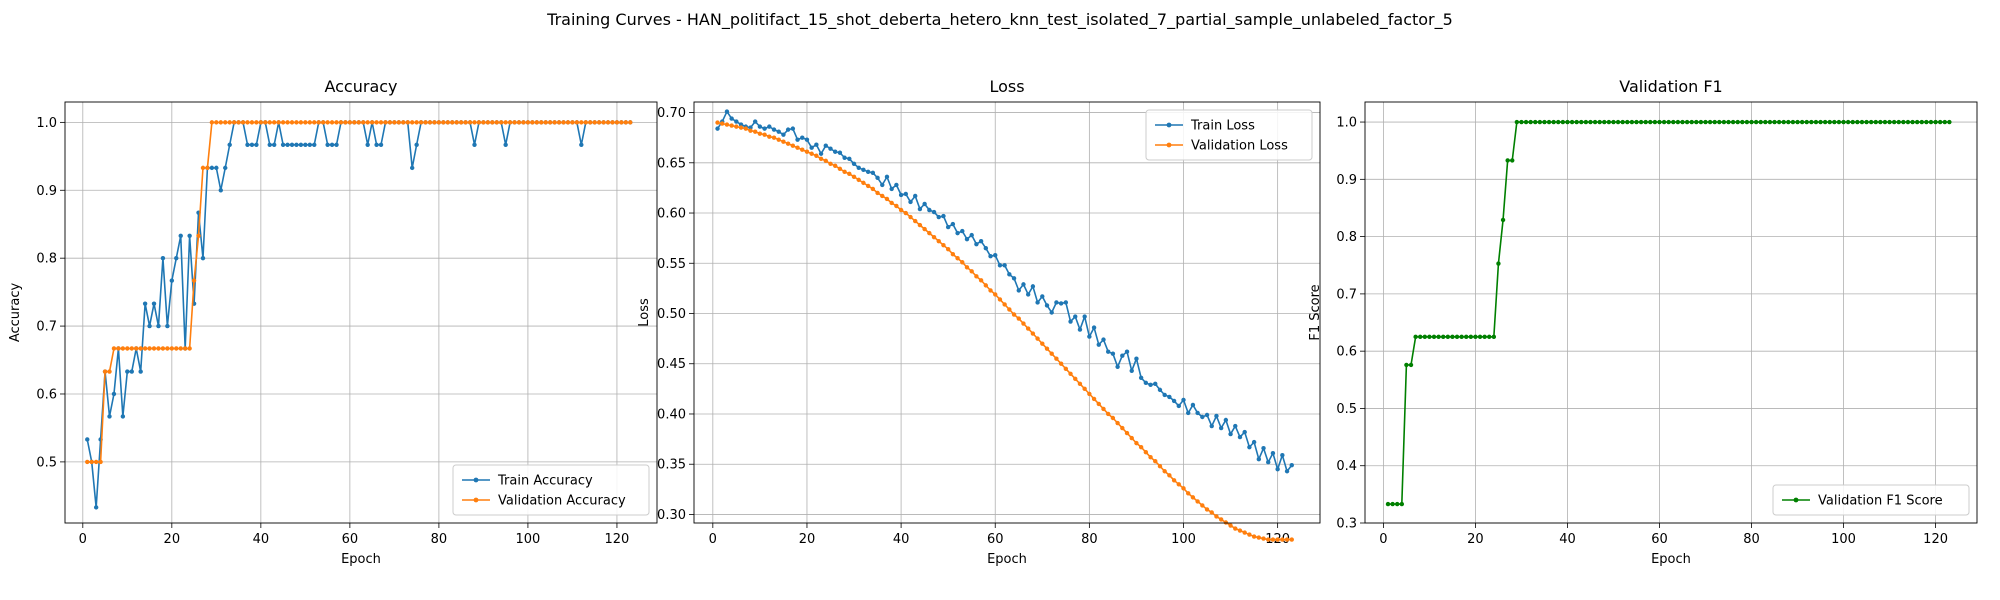 The width and height of the screenshot is (2000, 600). I want to click on y-tick-label: 0.6, so click(1346, 352).